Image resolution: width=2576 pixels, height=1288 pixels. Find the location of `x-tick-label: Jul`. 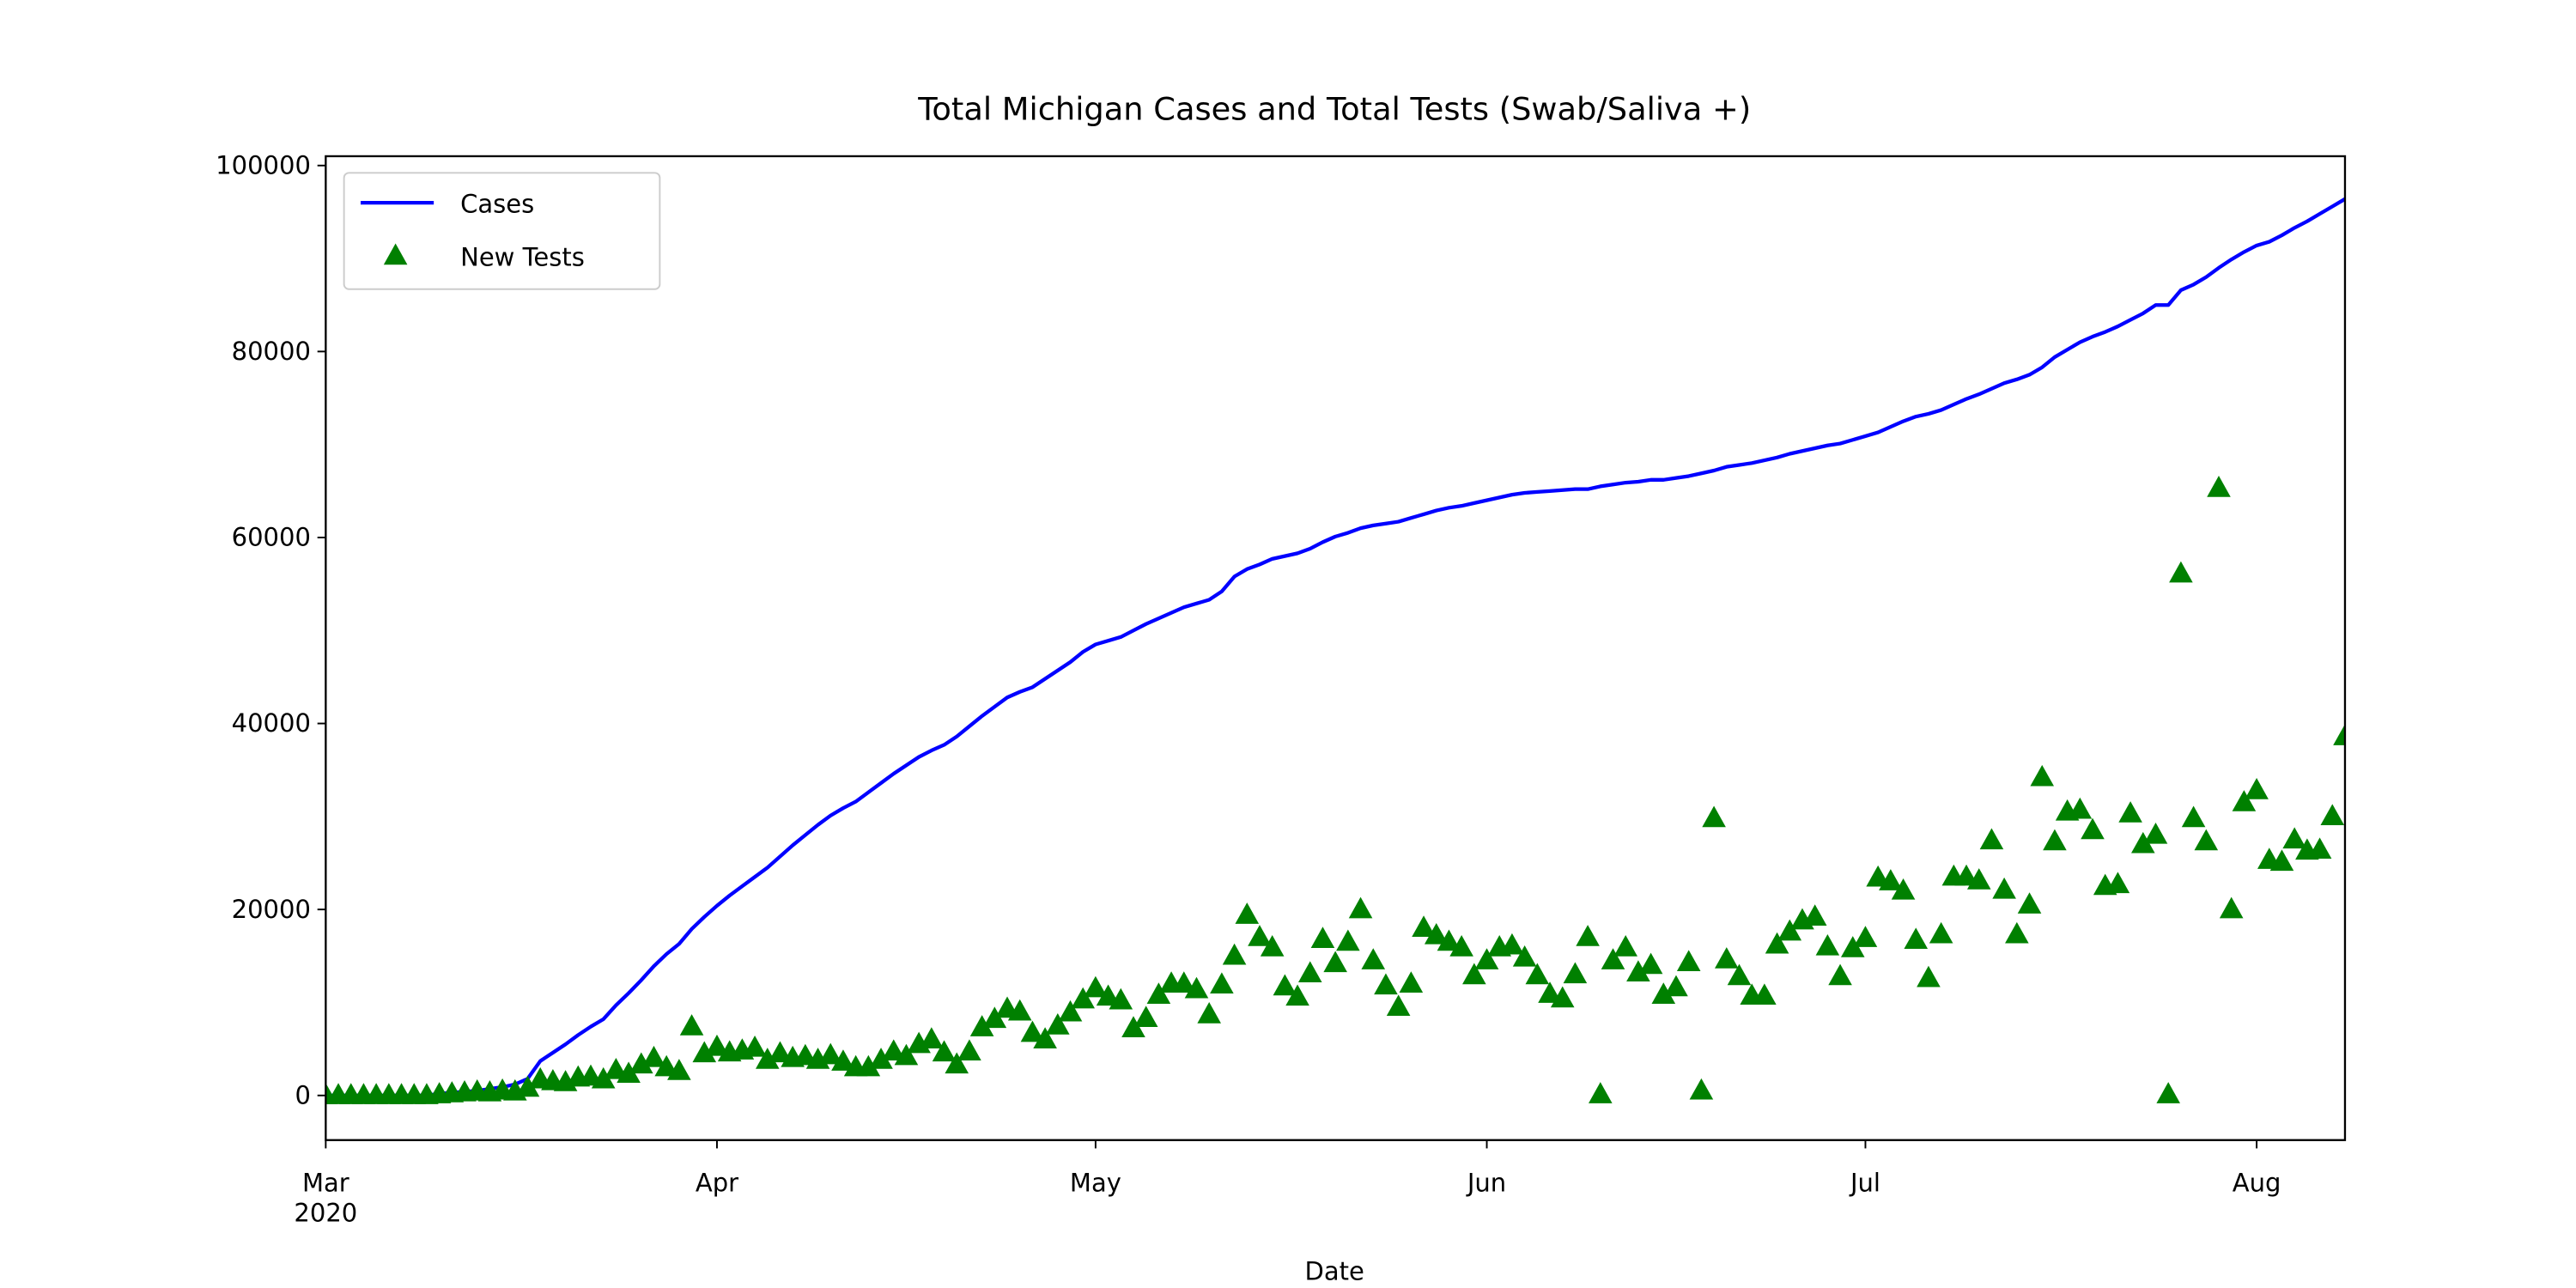

x-tick-label: Jul is located at coordinates (1865, 1184).